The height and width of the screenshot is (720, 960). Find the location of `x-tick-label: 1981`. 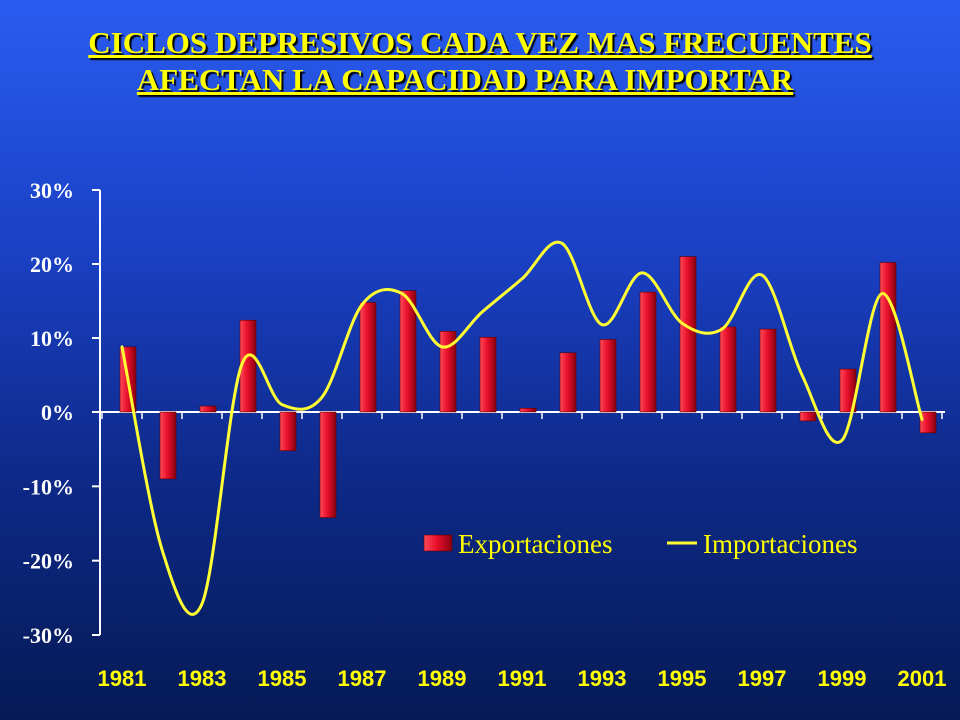

x-tick-label: 1981 is located at coordinates (122, 678).